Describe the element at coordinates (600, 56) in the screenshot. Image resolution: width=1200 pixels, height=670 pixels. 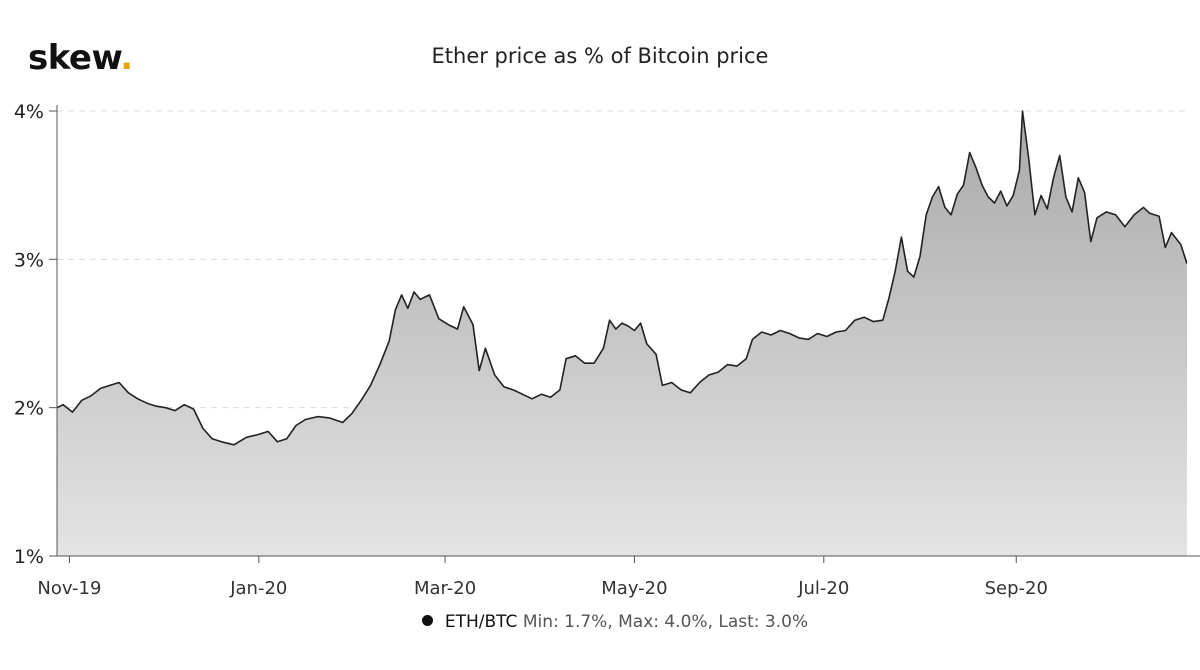
I see `chart-title: Ether price as % of Bitcoin price` at that location.